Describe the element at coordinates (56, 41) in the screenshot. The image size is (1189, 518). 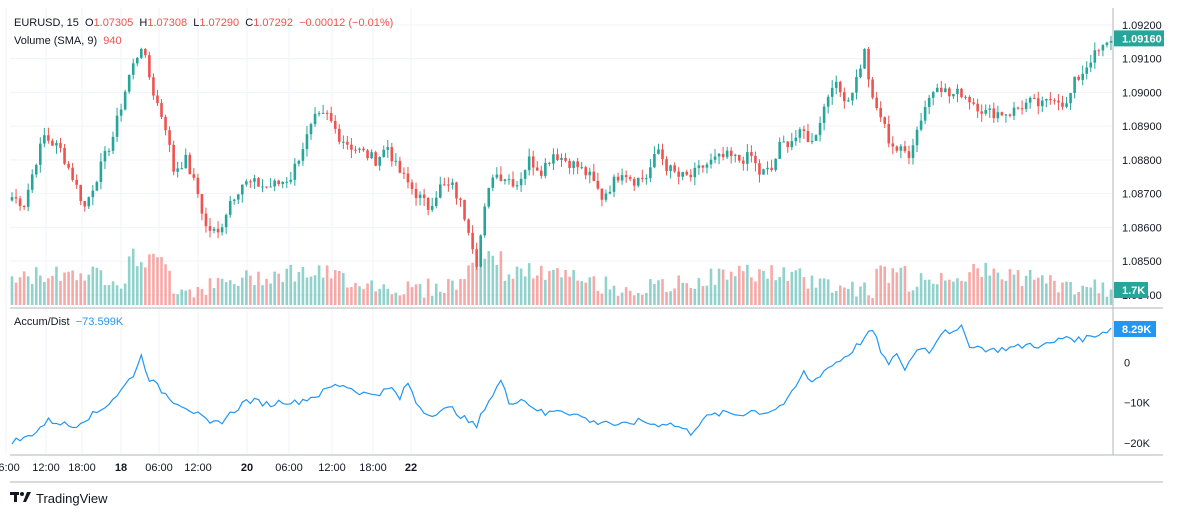
I see `volume-legend-label: Volume (SMA, 9)` at that location.